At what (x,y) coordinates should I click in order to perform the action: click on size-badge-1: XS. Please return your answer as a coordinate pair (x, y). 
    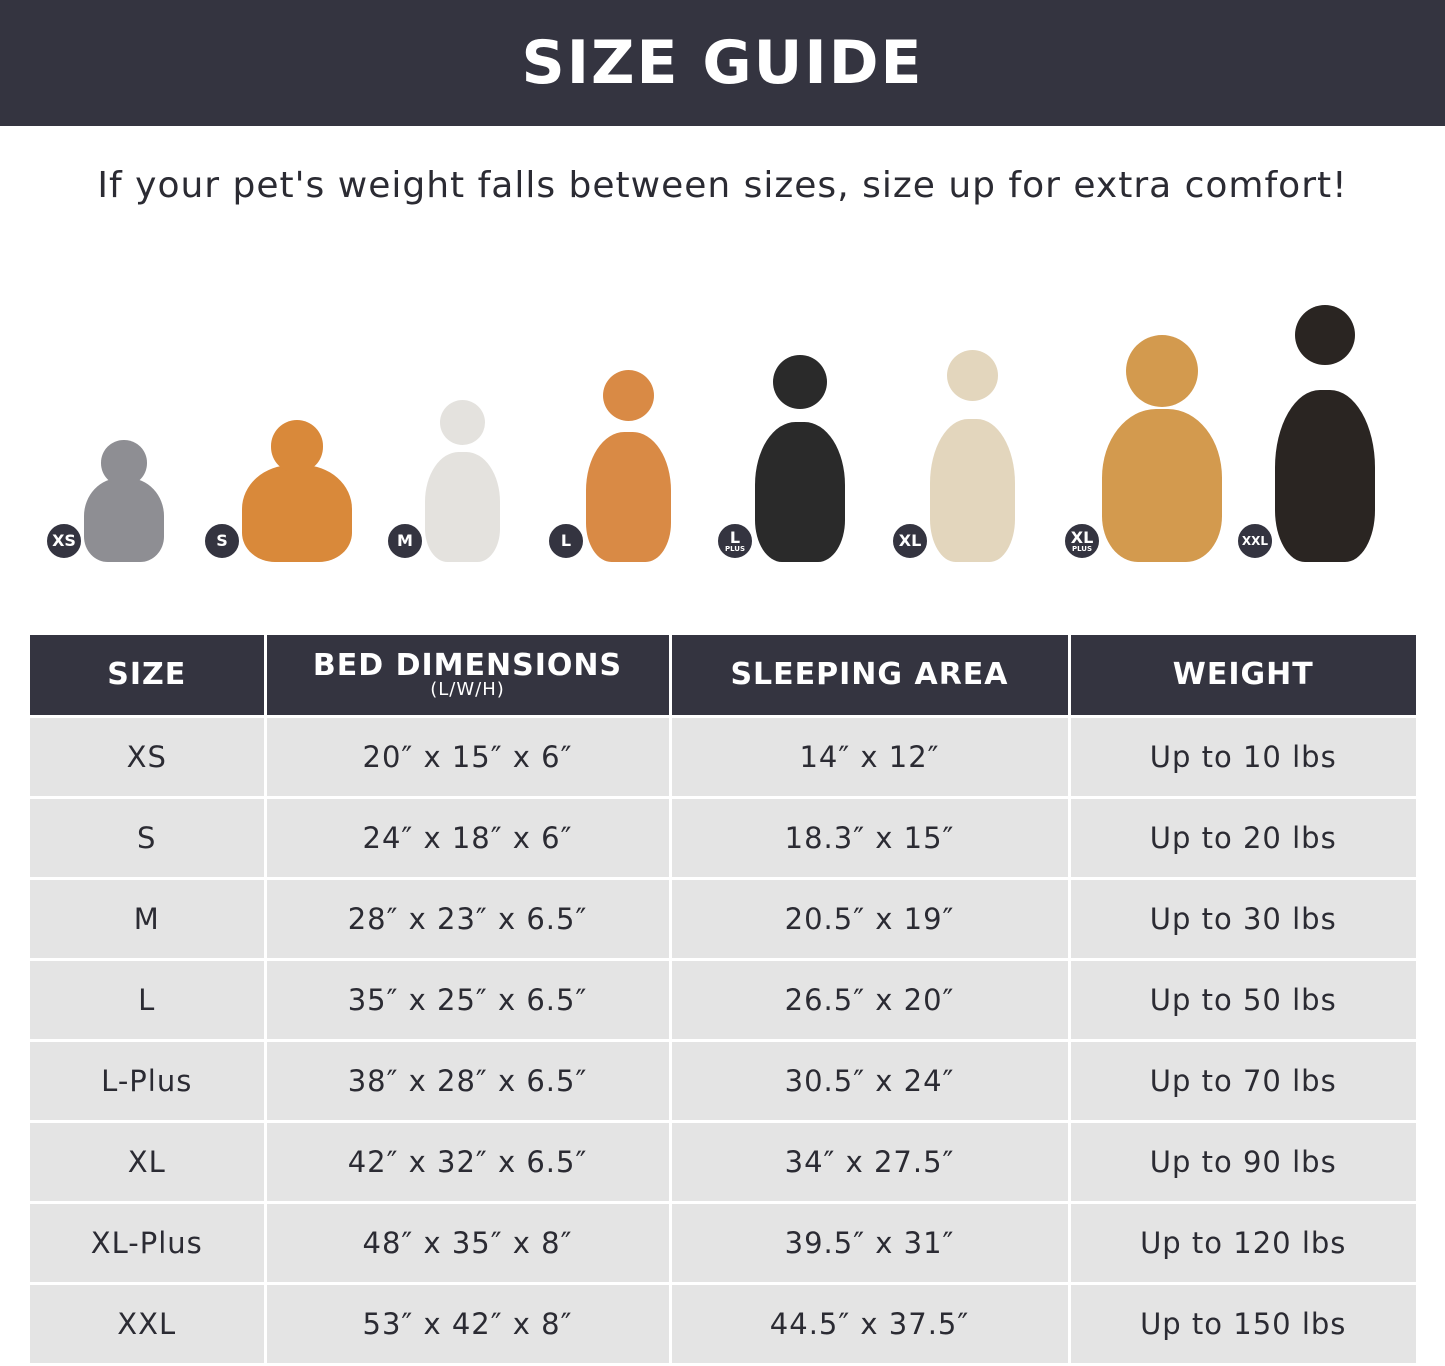
    Looking at the image, I should click on (64, 541).